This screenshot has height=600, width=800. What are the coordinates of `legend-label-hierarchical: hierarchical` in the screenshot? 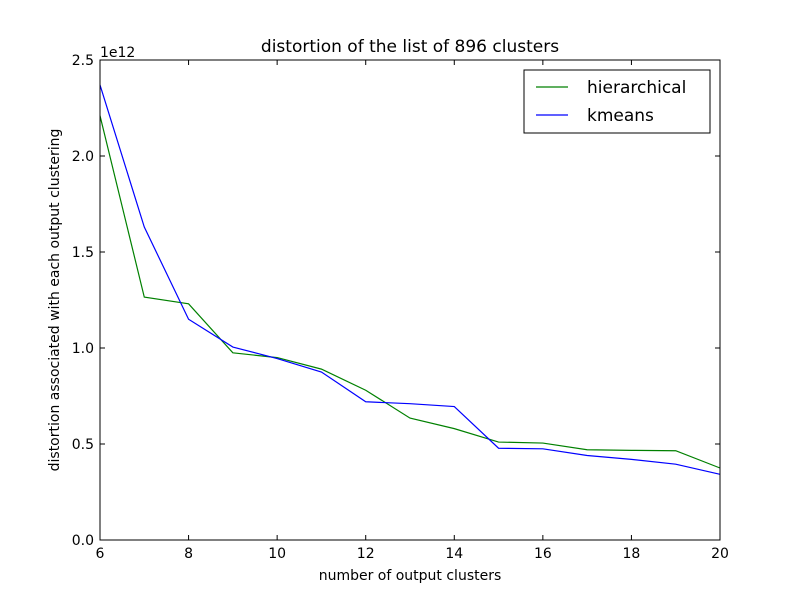 It's located at (636, 88).